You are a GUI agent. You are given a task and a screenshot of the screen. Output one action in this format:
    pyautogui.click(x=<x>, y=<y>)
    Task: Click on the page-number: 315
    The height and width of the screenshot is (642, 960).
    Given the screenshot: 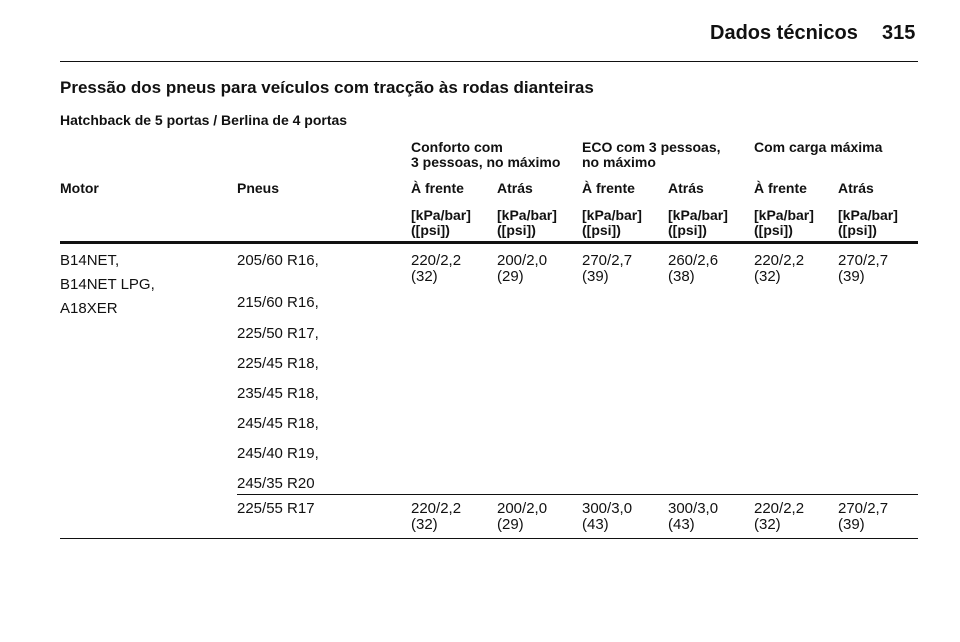 What is the action you would take?
    pyautogui.click(x=899, y=33)
    